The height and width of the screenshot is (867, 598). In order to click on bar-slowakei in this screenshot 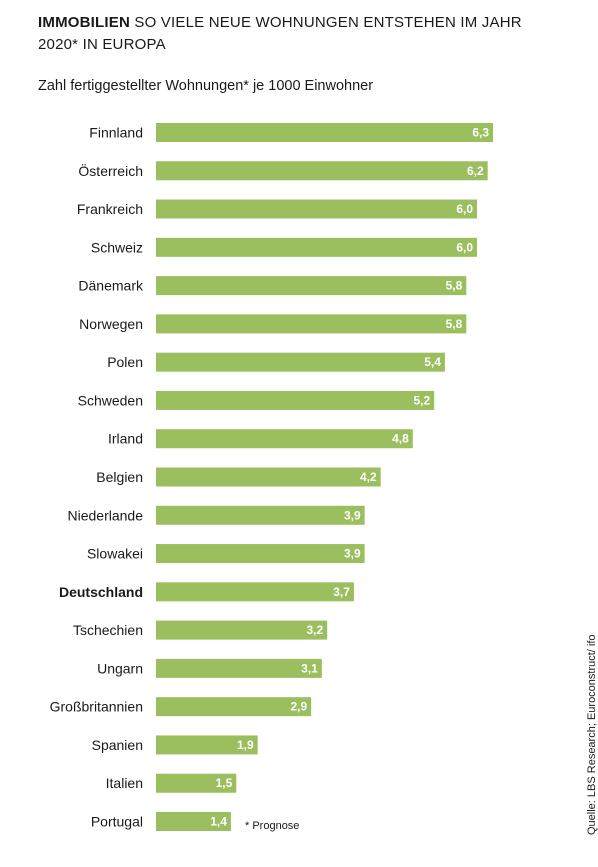, I will do `click(260, 554)`.